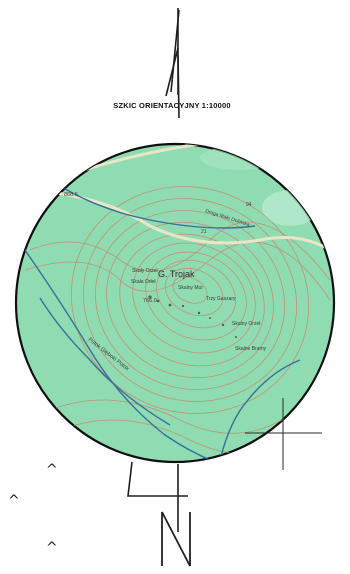 Image resolution: width=350 pixels, height=574 pixels. I want to click on label-height-summit: 766.0, so click(150, 301).